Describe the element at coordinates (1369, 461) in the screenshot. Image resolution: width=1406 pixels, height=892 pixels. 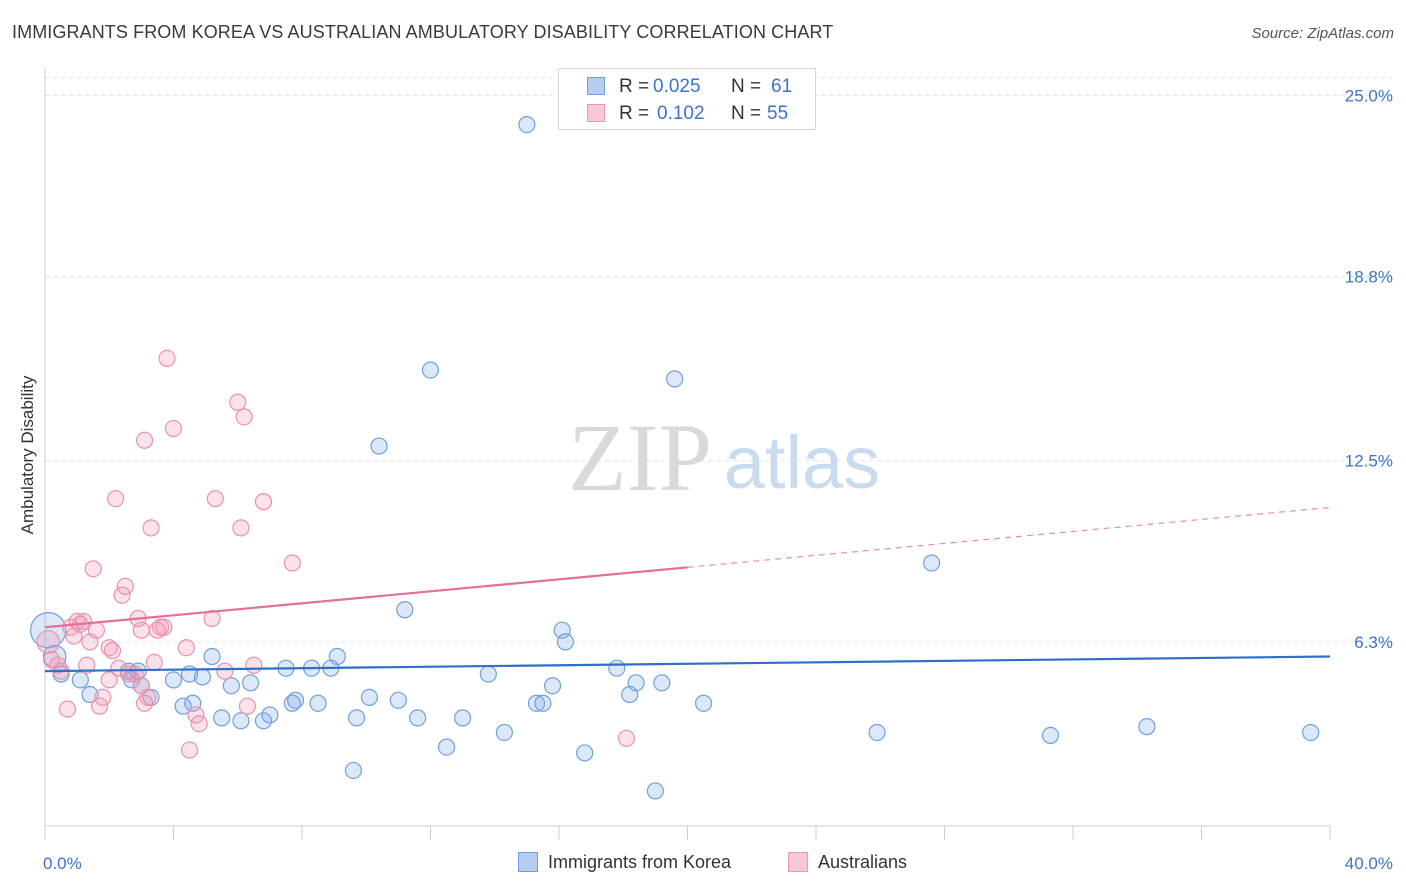
I see `y-tick-label: 12.5%` at that location.